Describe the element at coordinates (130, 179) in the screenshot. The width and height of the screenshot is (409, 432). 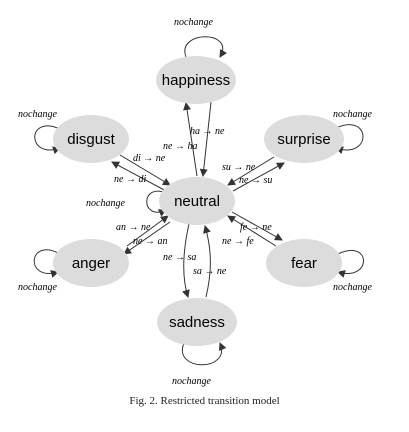
I see `edge-label-ne-di: ne → di` at that location.